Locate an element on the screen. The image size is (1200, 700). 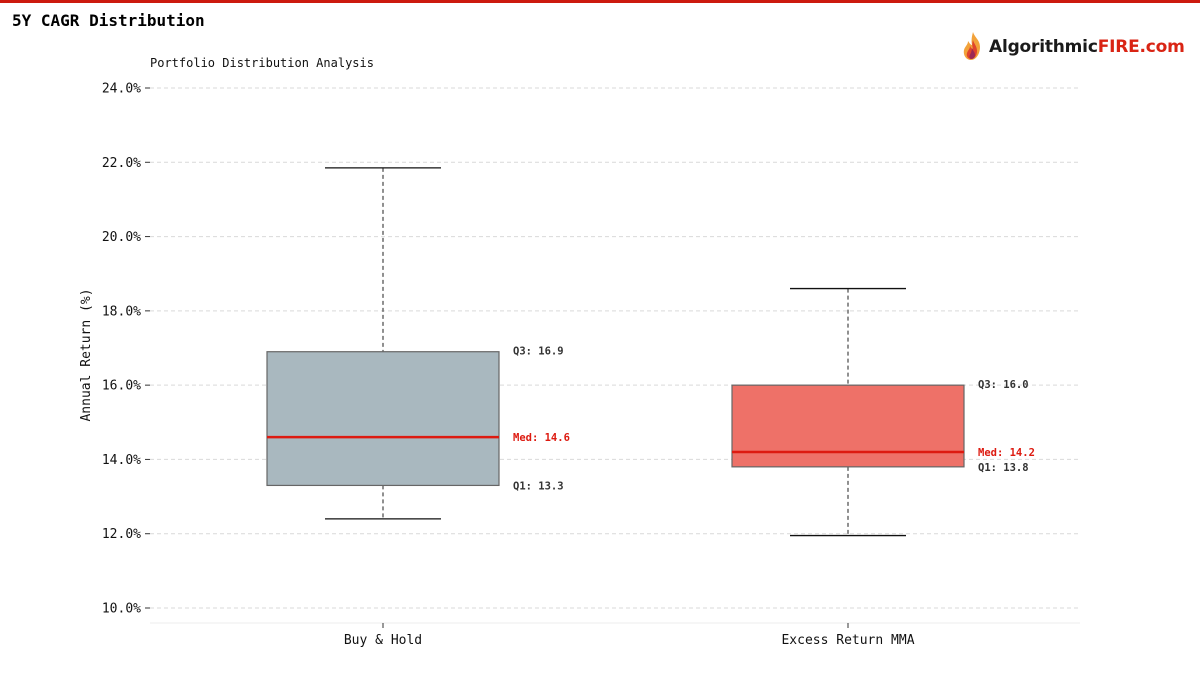
y-tick-label: 24.0% is located at coordinates (121, 89).